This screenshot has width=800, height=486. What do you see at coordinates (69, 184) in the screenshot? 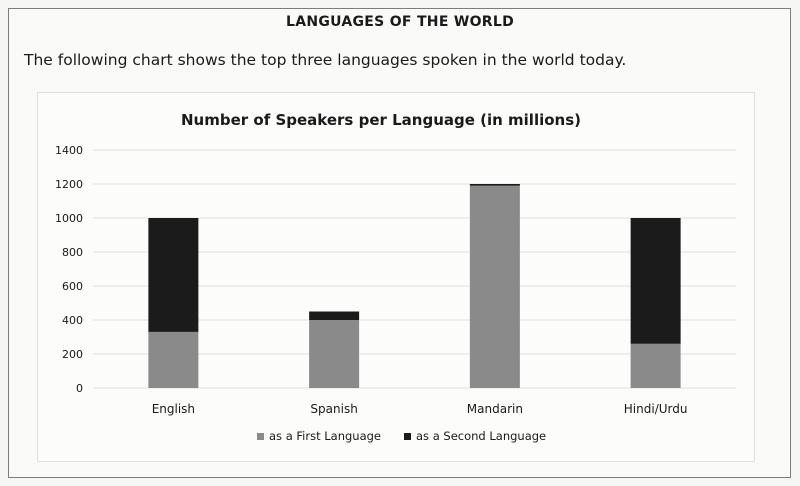
I see `y-tick-label: 1200` at bounding box center [69, 184].